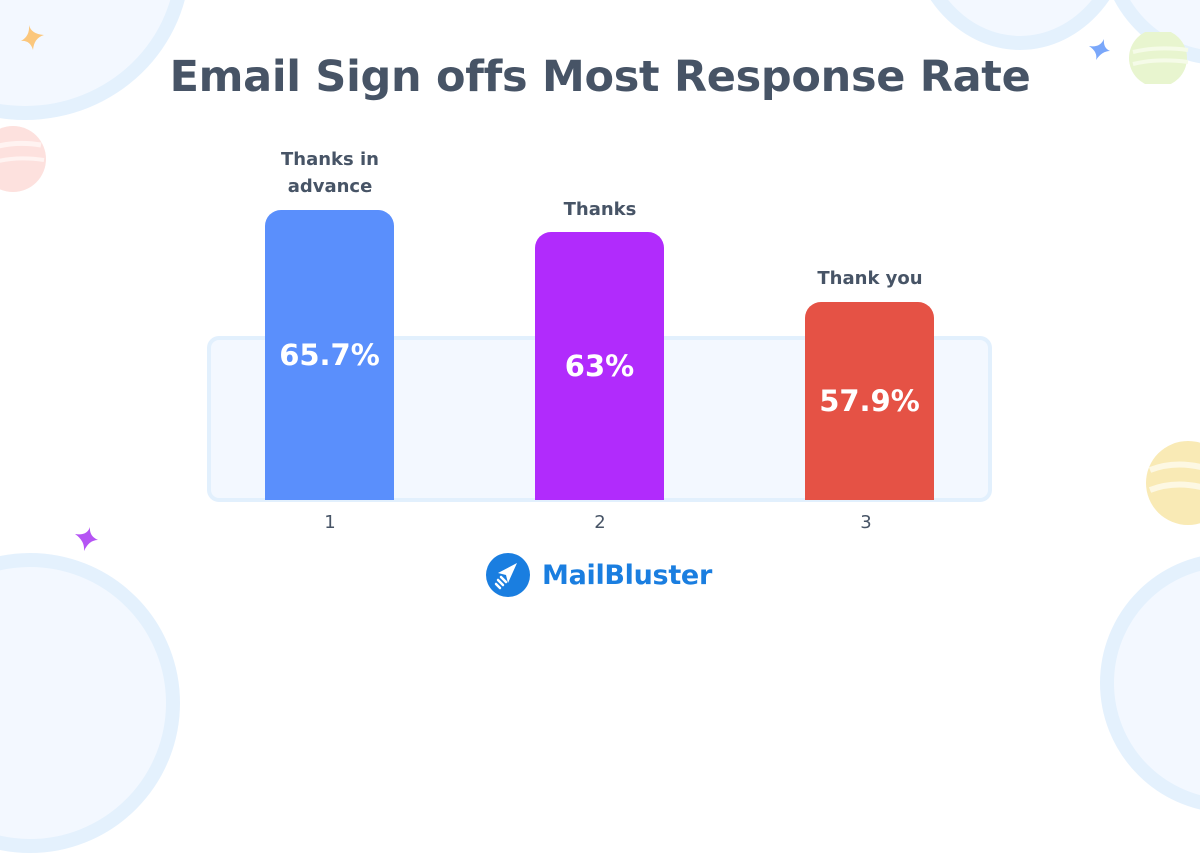 The width and height of the screenshot is (1200, 853). Describe the element at coordinates (627, 575) in the screenshot. I see `brand-name: MailBluster` at that location.